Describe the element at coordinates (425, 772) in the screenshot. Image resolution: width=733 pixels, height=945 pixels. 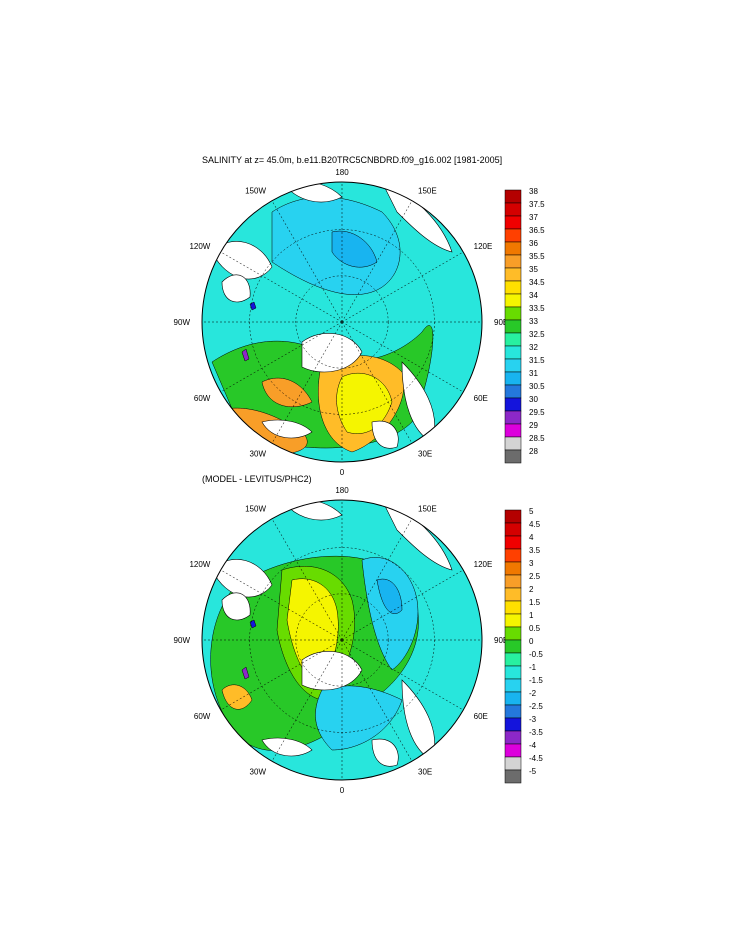
I see `meridian-label: 30E` at that location.